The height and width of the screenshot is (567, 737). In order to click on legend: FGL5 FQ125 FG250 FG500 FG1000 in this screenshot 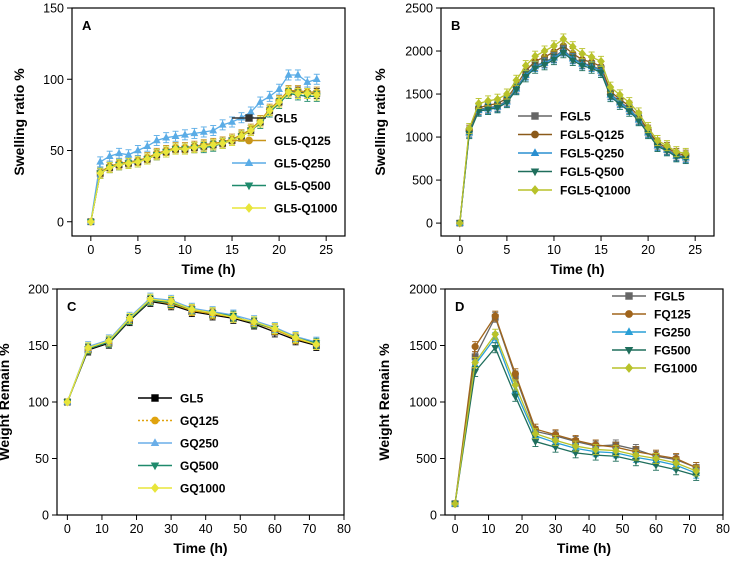, I will do `click(655, 333)`.